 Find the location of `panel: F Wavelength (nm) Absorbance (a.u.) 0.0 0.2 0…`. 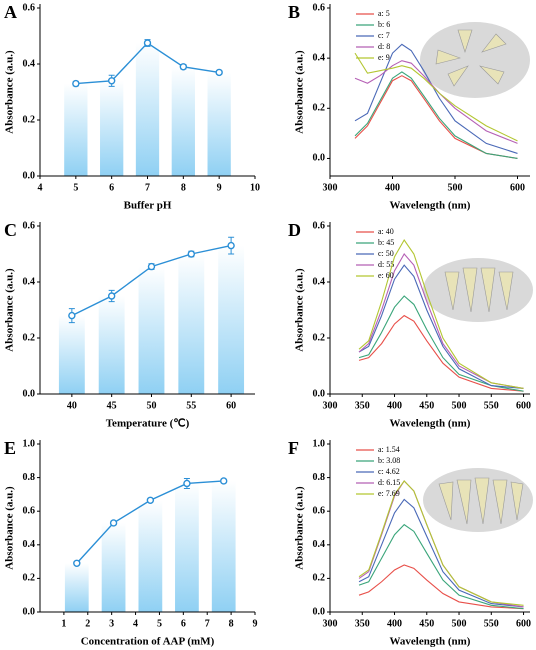

panel: F Wavelength (nm) Absorbance (a.u.) 0.0 0.2 0… is located at coordinates (409, 542).